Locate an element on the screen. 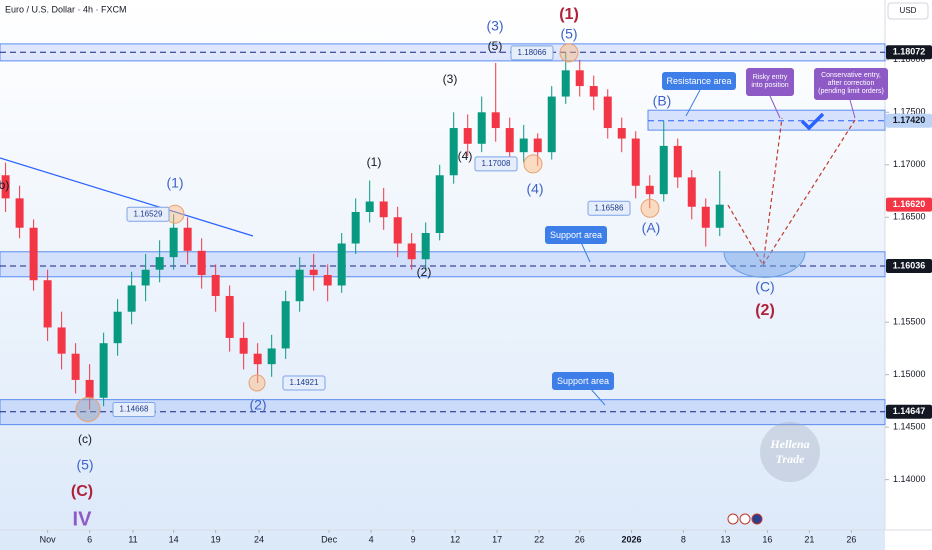 This screenshot has width=932, height=550. wave-label: (3) is located at coordinates (450, 79).